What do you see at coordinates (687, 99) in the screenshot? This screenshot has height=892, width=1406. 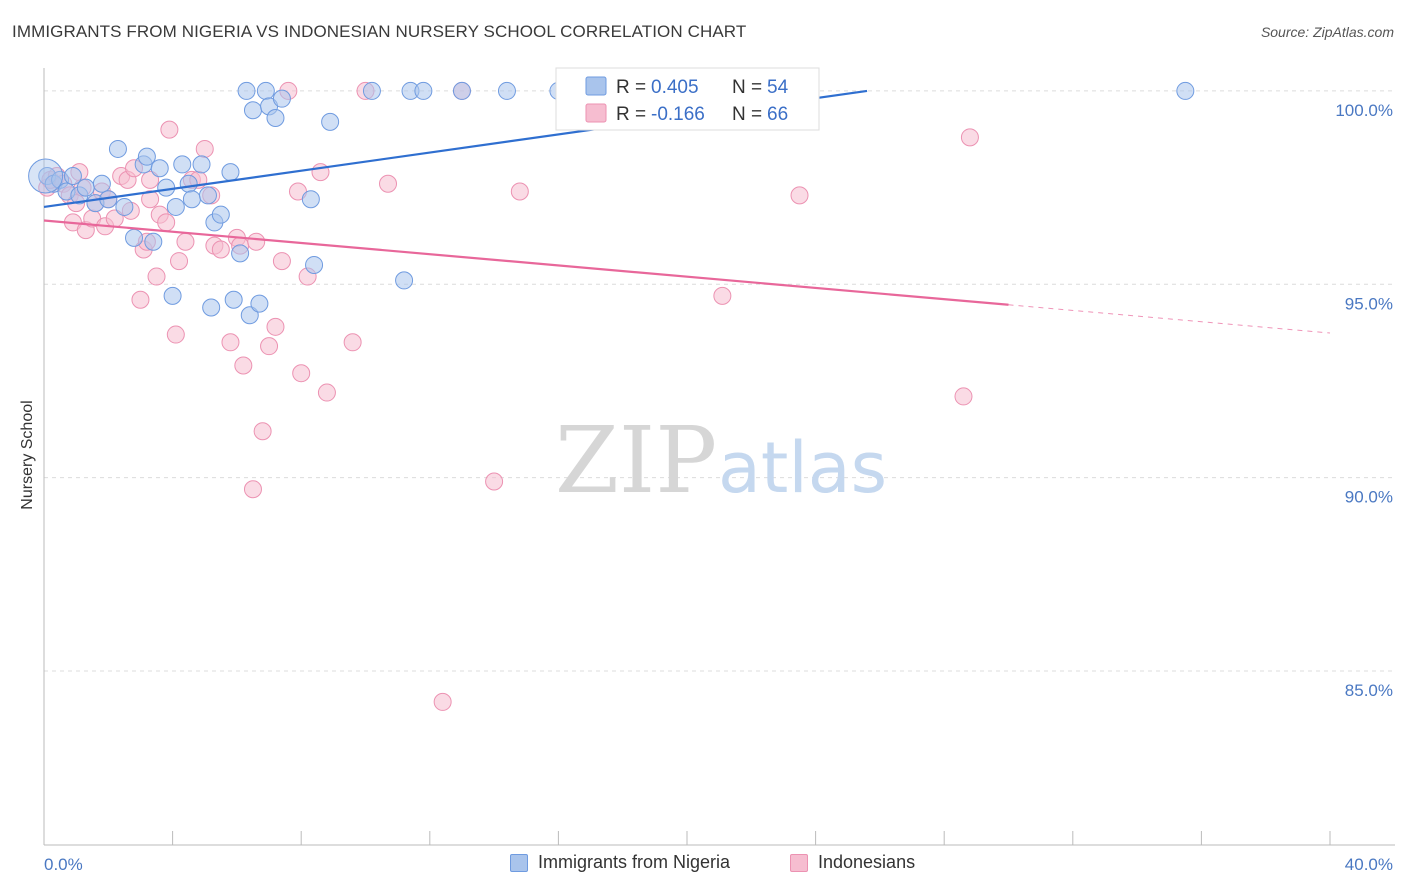 I see `stats-legend: R = 0.405 N = 54 R = -0.166 N = 66` at bounding box center [687, 99].